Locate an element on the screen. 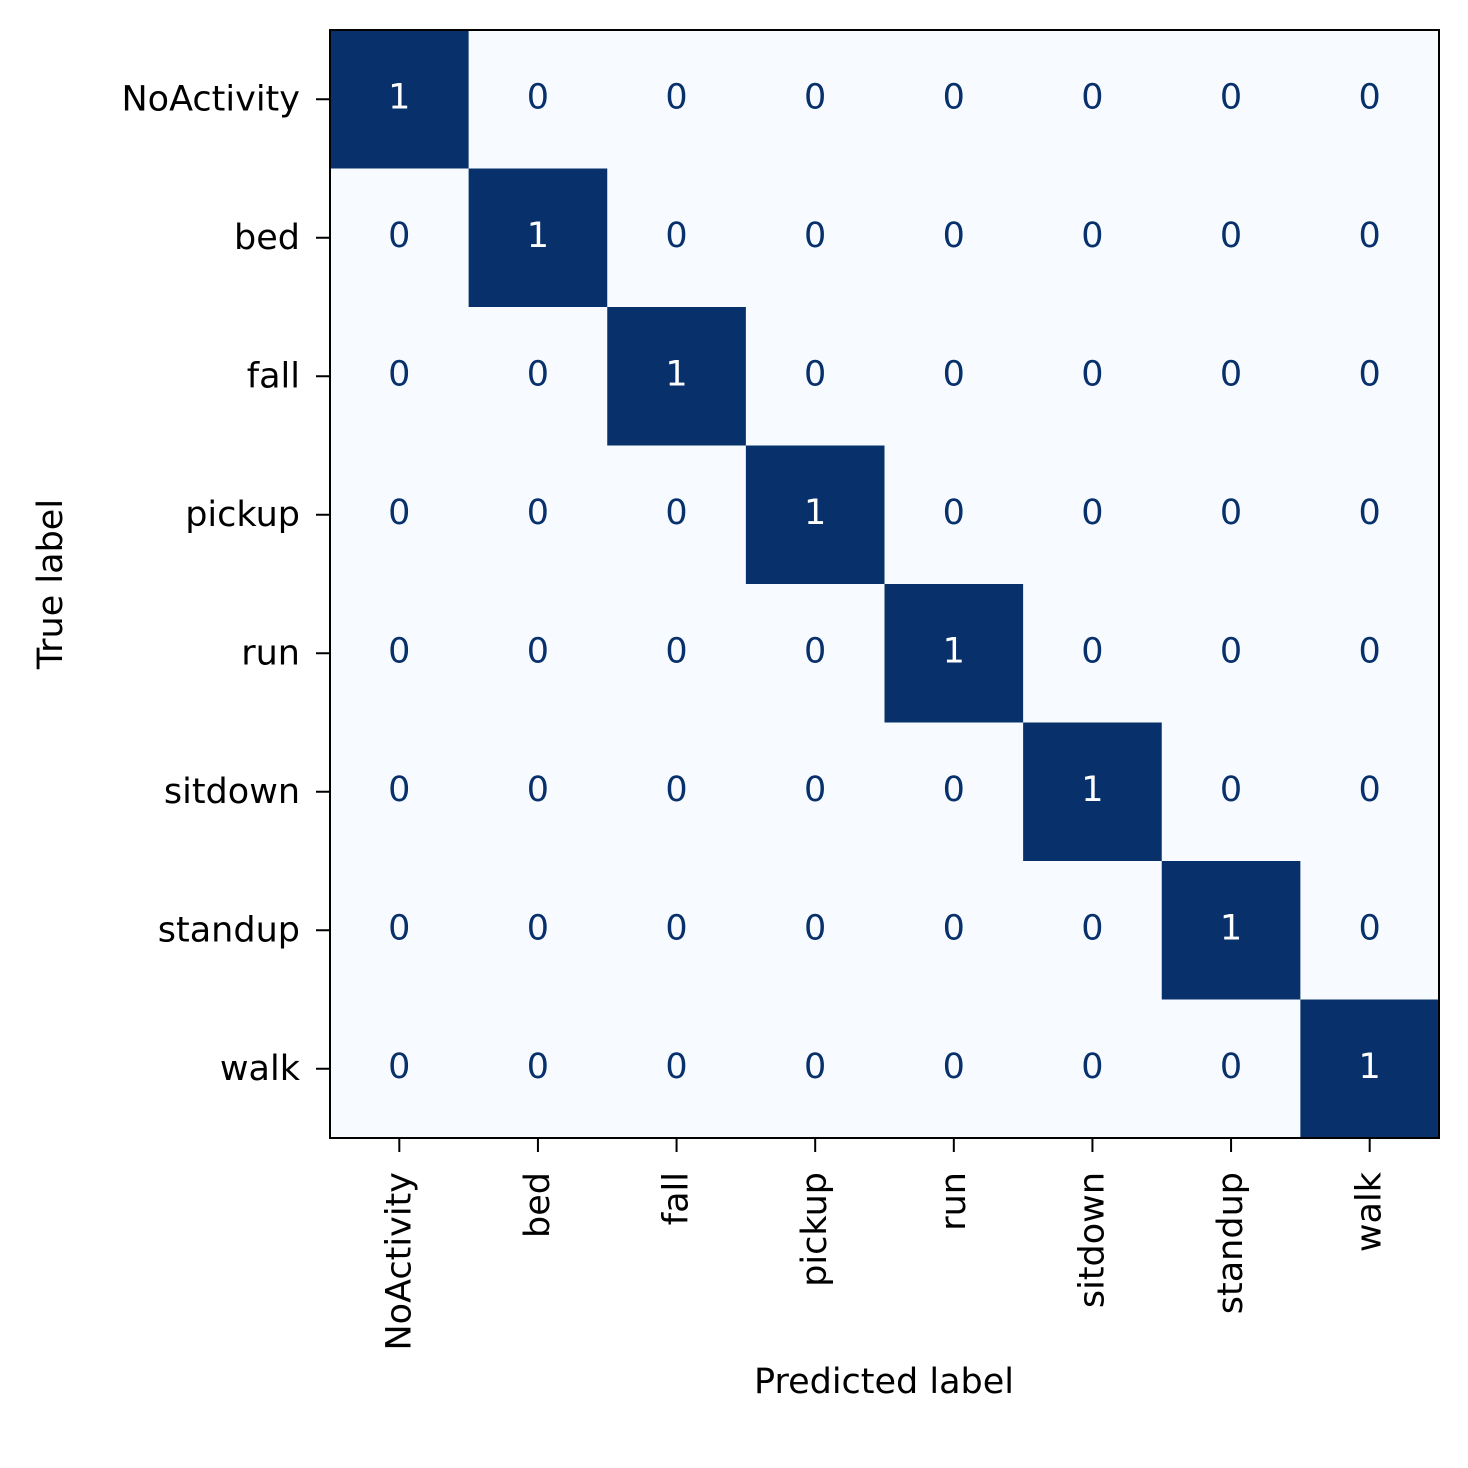 This screenshot has width=1468, height=1468. y-tick-label: standup is located at coordinates (229, 930).